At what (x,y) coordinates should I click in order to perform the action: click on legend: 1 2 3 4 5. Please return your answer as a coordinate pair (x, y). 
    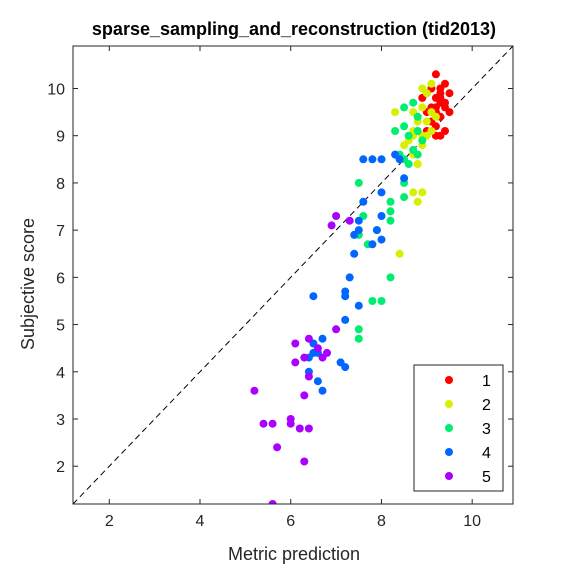
    Looking at the image, I should click on (458, 428).